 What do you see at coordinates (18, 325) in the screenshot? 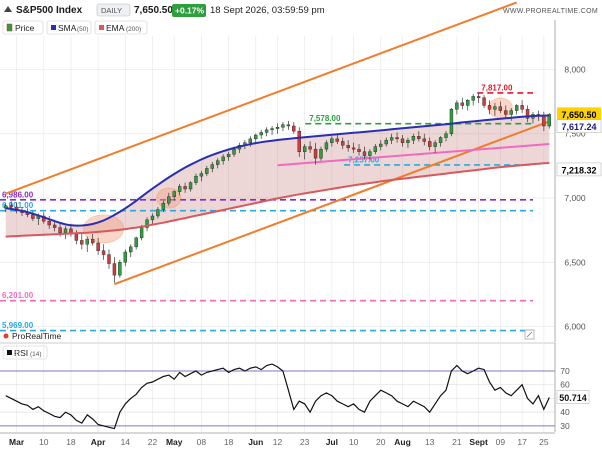
I see `level-label: 5,969.00` at bounding box center [18, 325].